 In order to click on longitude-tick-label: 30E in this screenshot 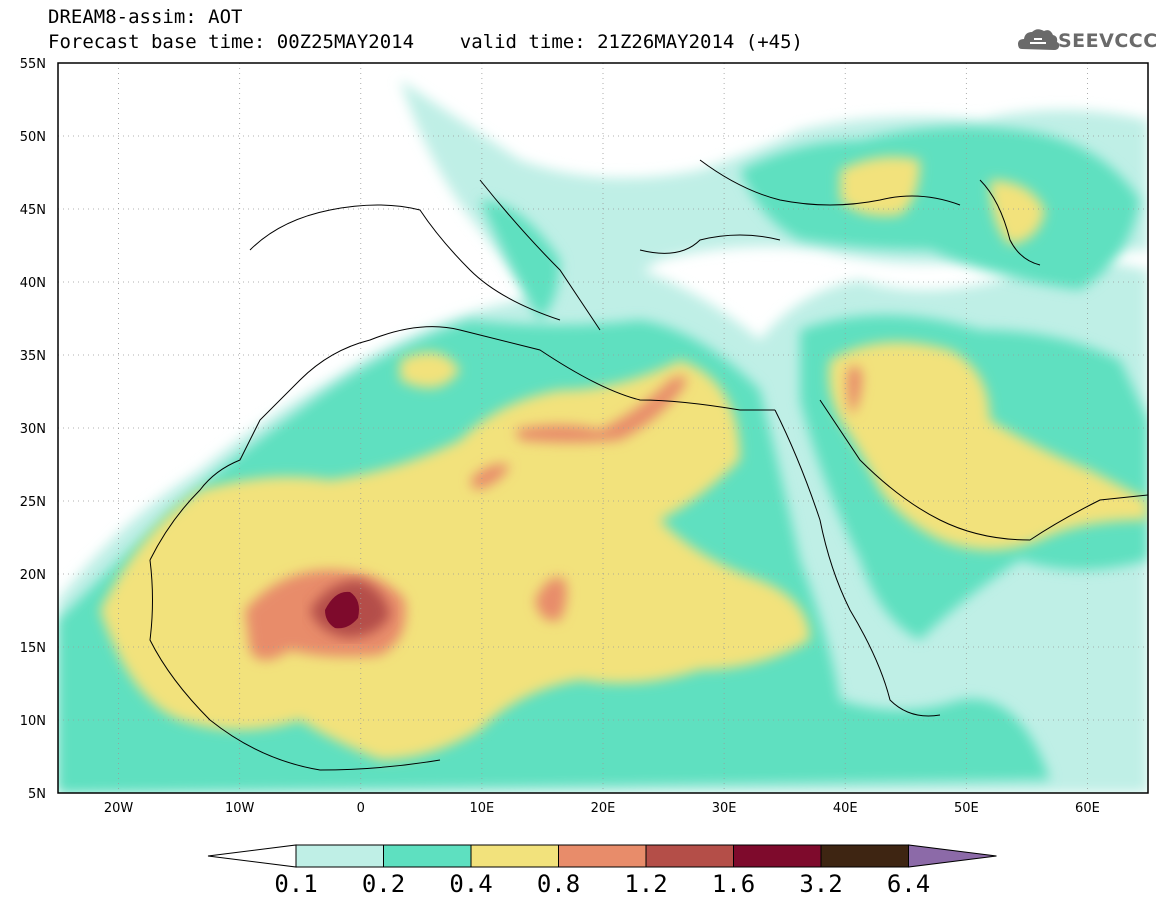, I will do `click(724, 808)`.